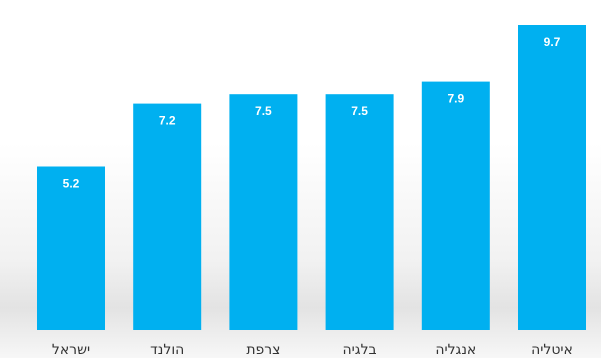 Image resolution: width=601 pixels, height=358 pixels. I want to click on data-label-5: 7.9, so click(455, 99).